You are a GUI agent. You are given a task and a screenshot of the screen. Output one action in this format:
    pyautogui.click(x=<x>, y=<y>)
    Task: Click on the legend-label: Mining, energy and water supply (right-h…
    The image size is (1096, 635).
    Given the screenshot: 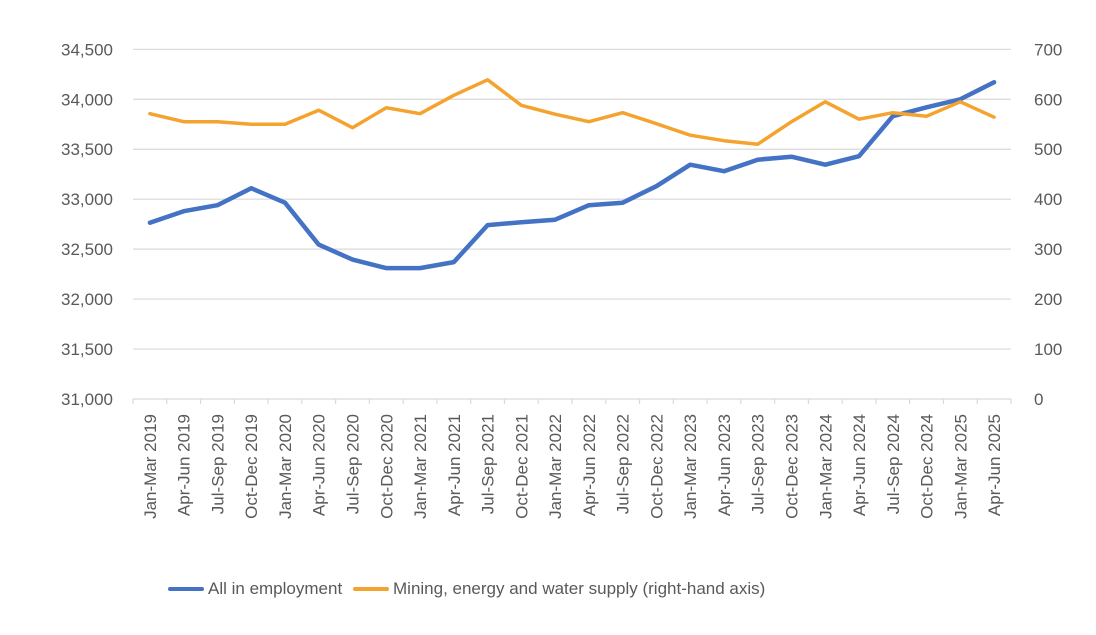 What is the action you would take?
    pyautogui.click(x=579, y=588)
    